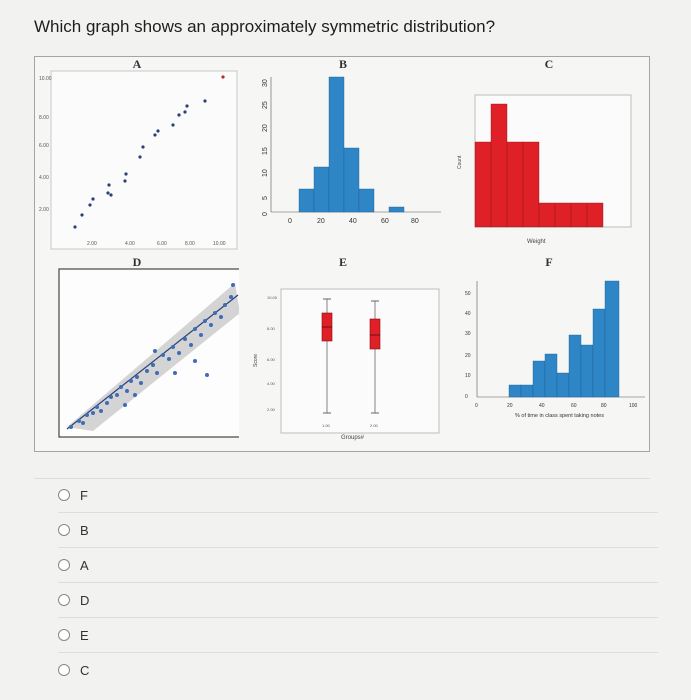 The width and height of the screenshot is (691, 700). I want to click on panel-c-label: C, so click(549, 64).